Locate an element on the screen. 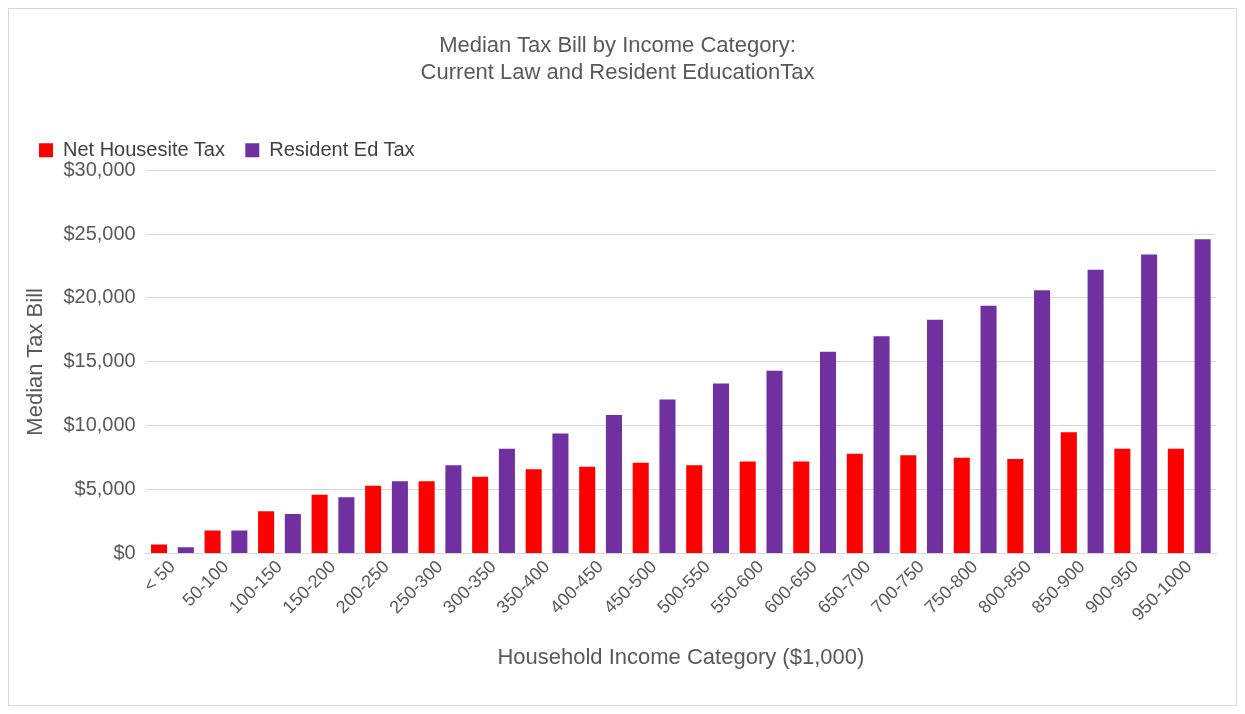 The image size is (1245, 714). x-axis-title: Household Income Category ($1,000) is located at coordinates (681, 656).